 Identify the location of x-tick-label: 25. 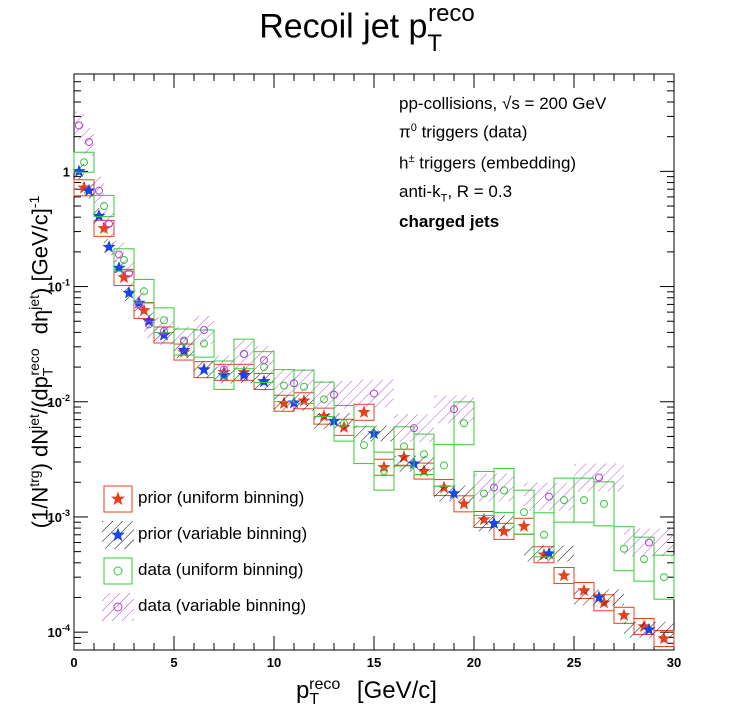
(574, 662).